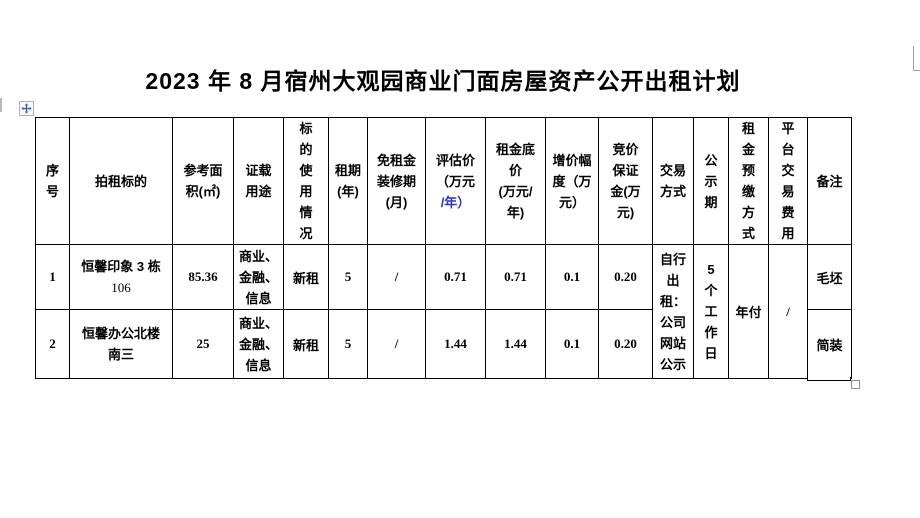 This screenshot has height=518, width=920. What do you see at coordinates (625, 181) in the screenshot?
I see `col-header-deposit: 竞价 保证 金(万 元)` at bounding box center [625, 181].